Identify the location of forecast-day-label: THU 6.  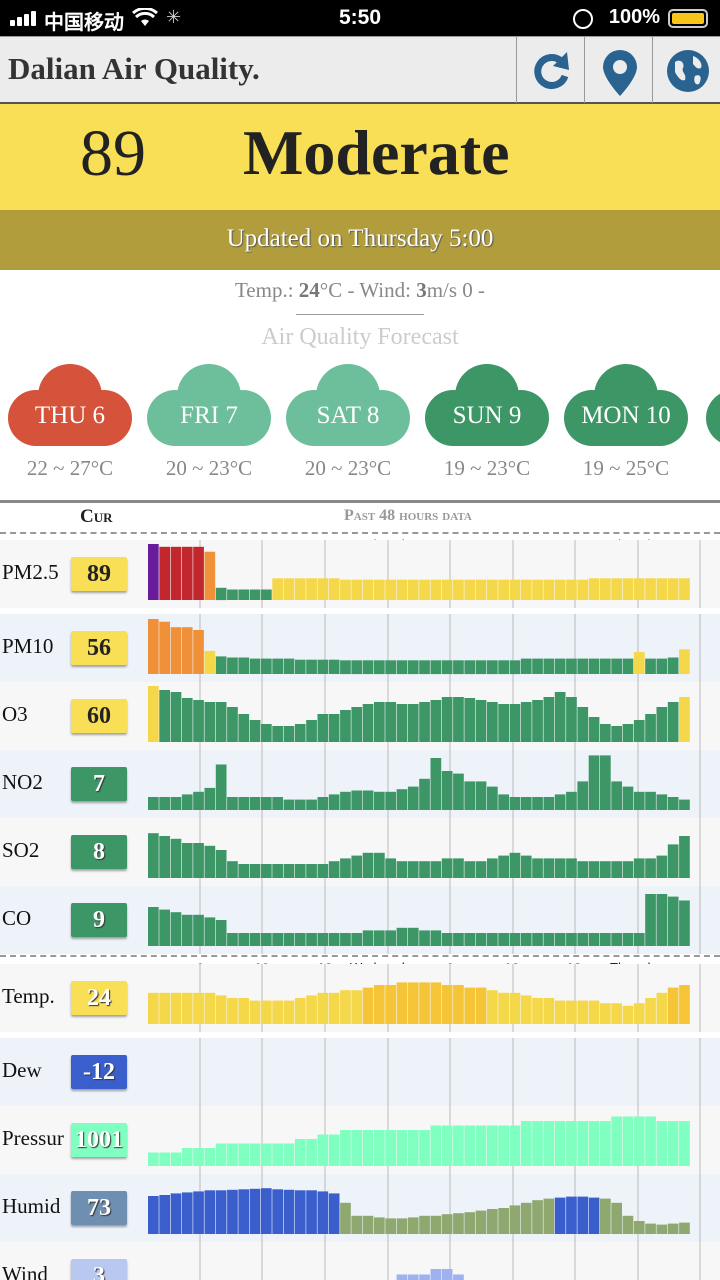
(70, 415).